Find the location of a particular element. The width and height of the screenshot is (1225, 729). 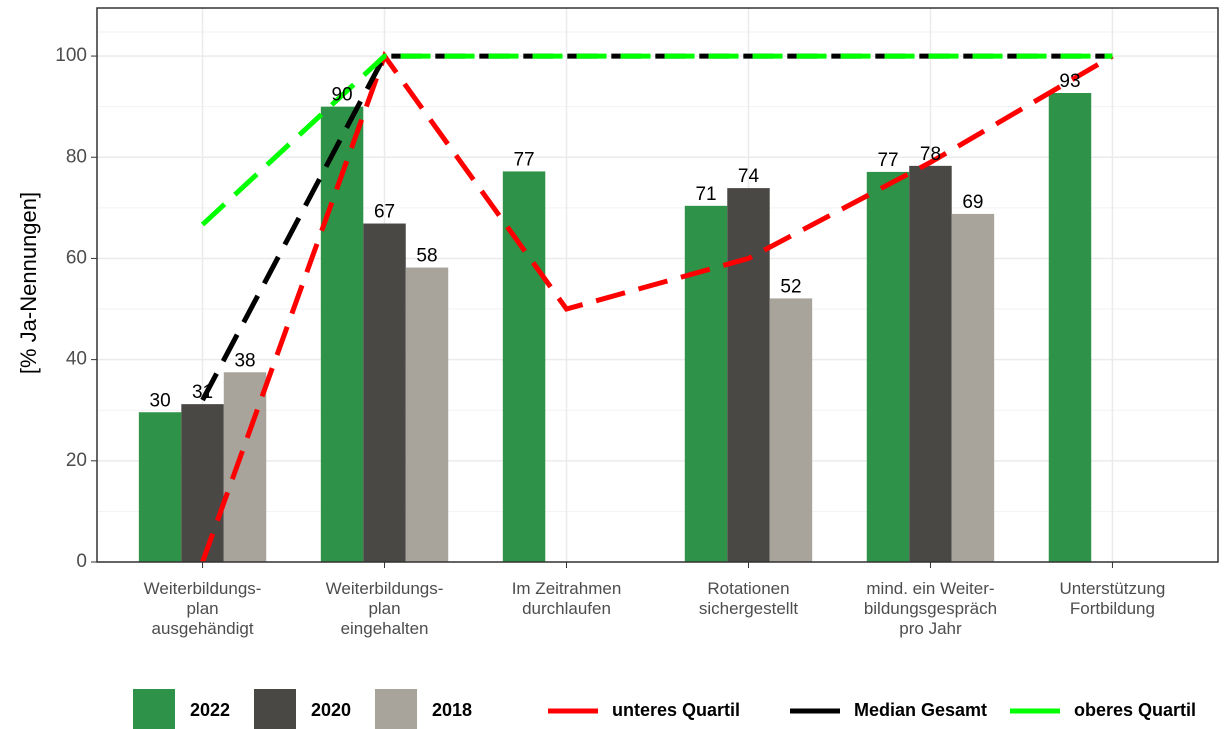

x-tick-label-line: ausgehändigt is located at coordinates (203, 628).